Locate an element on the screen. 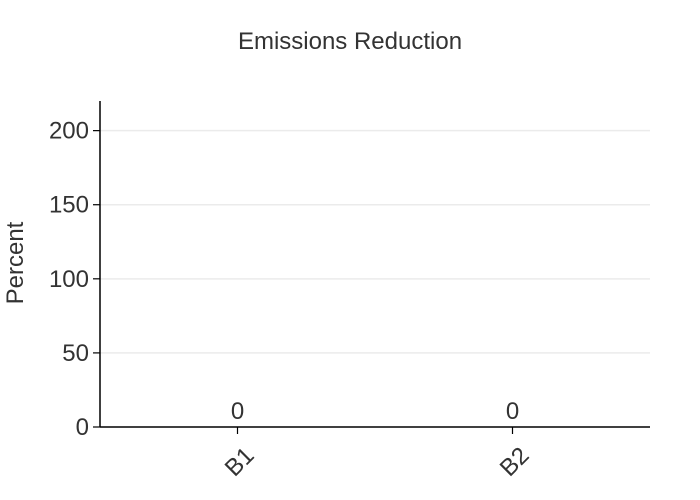  data-label-B1: 0 is located at coordinates (237, 411).